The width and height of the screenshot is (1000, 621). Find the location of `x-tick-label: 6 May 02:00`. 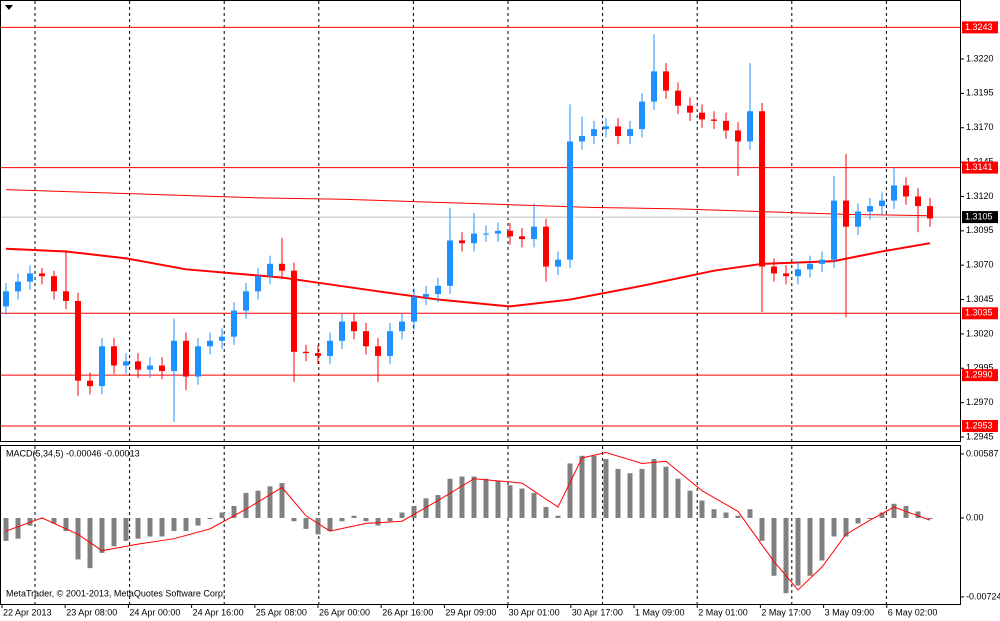

x-tick-label: 6 May 02:00 is located at coordinates (913, 612).